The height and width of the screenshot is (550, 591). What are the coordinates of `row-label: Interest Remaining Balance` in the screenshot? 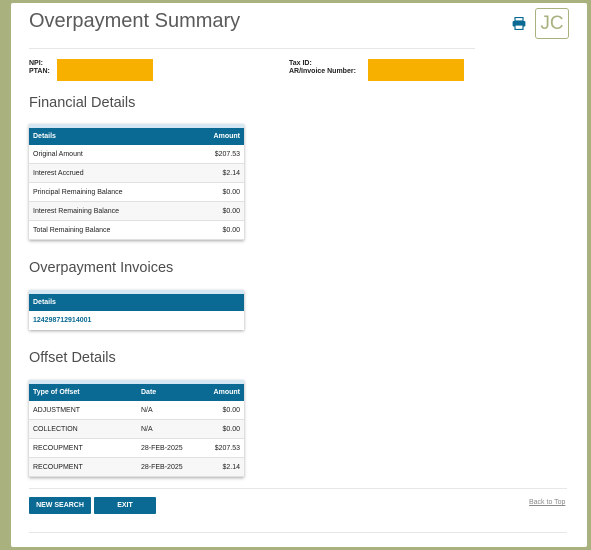 It's located at (76, 211).